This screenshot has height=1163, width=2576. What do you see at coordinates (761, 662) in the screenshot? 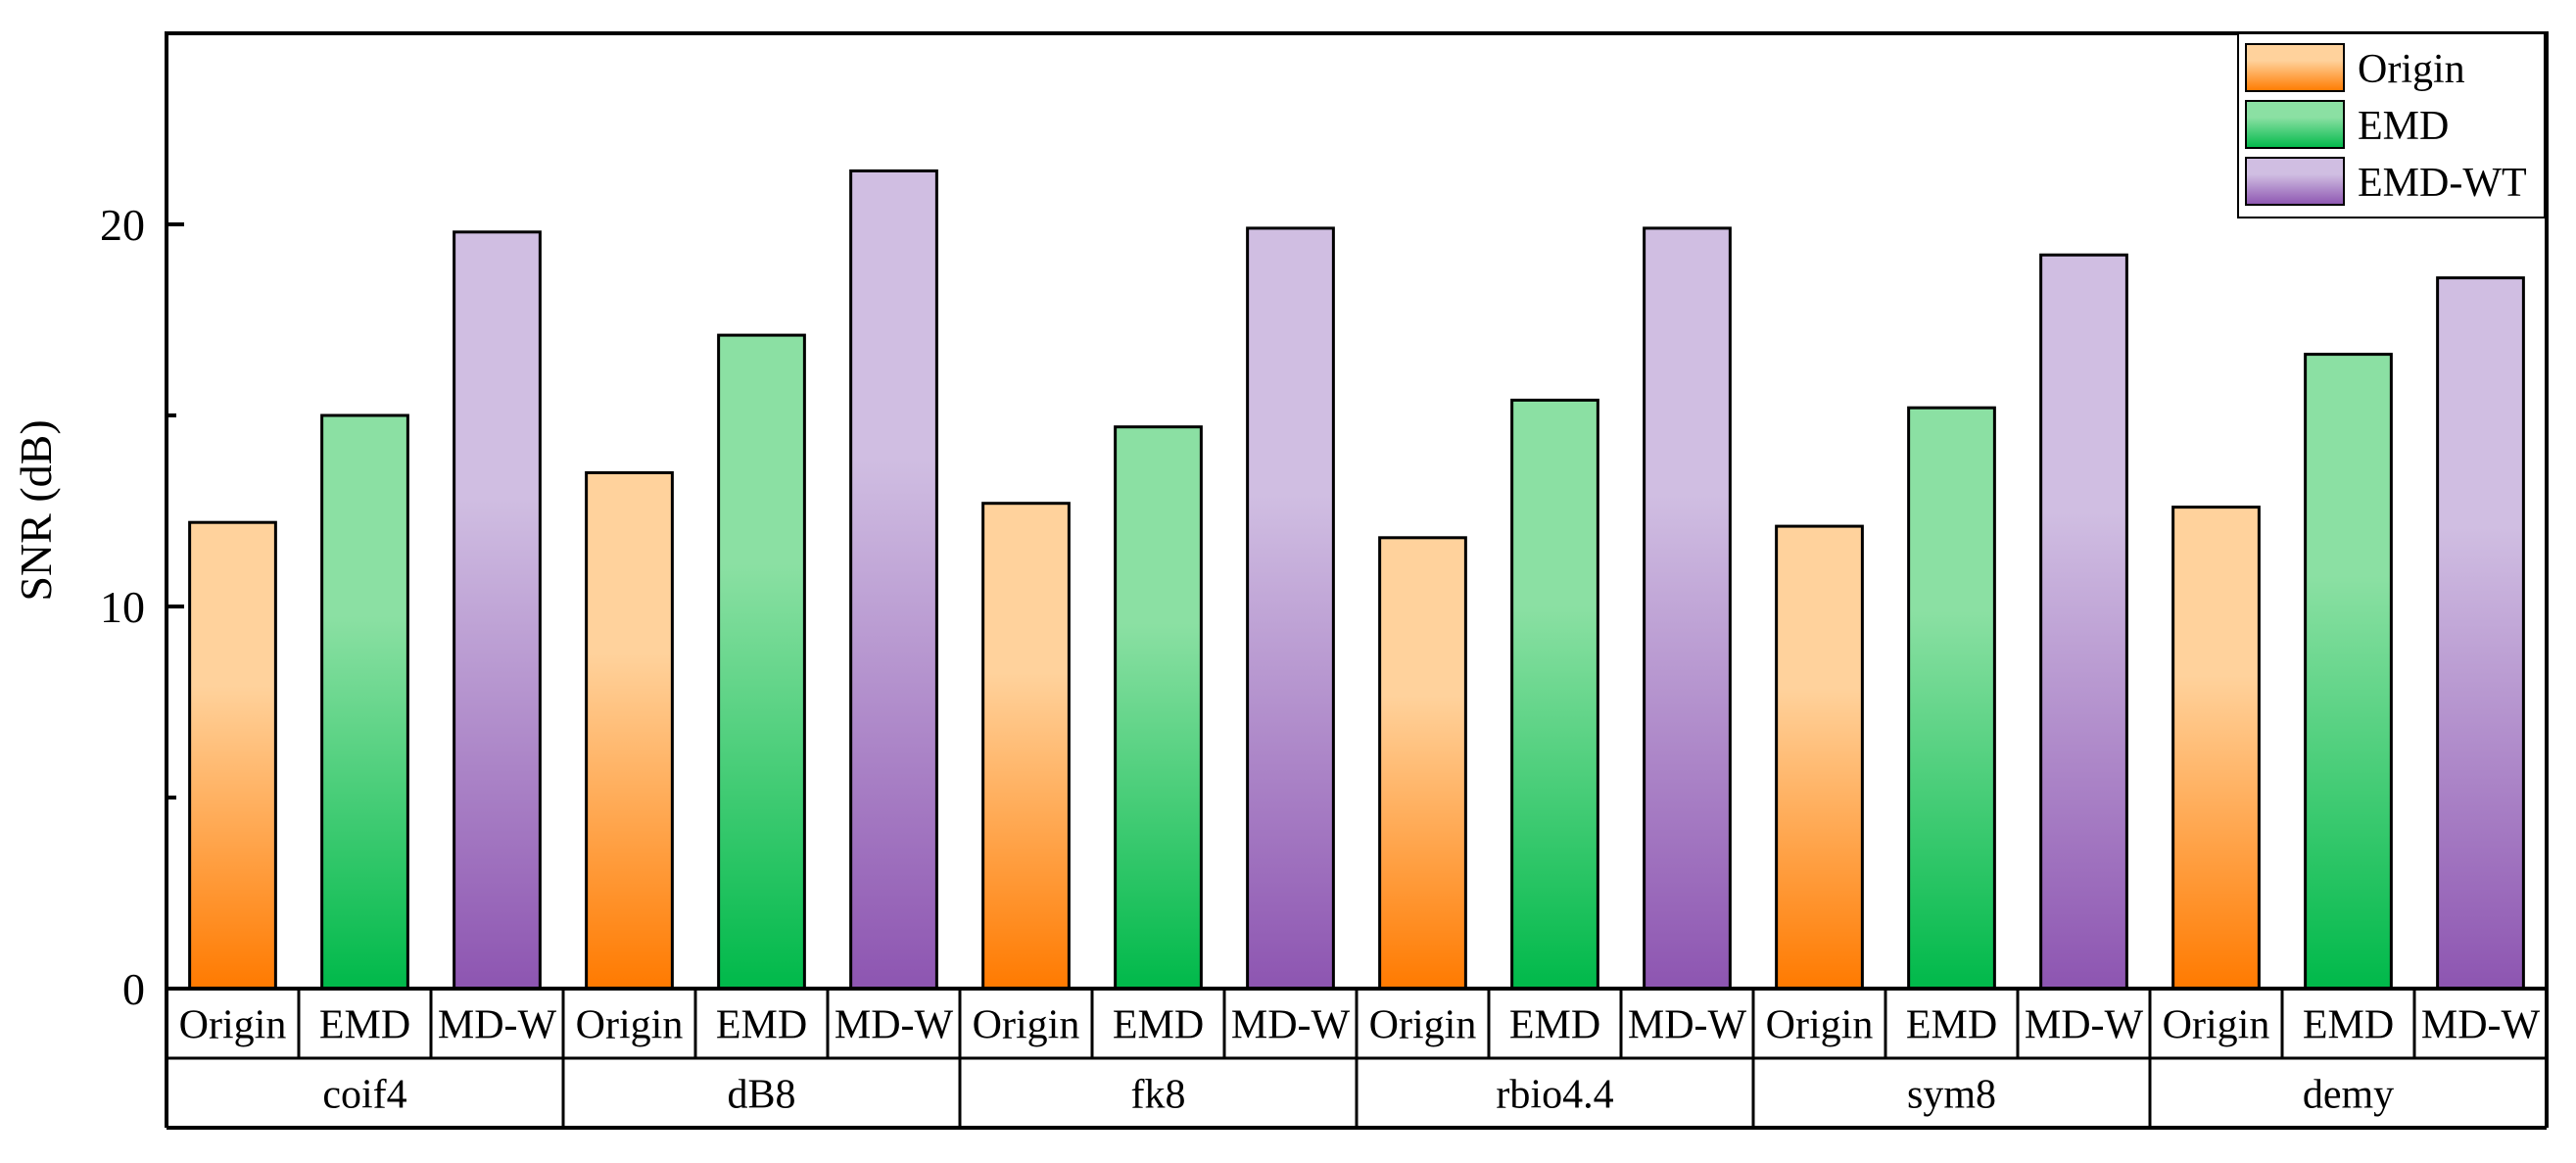
I see `bar-dB8-EMD` at bounding box center [761, 662].